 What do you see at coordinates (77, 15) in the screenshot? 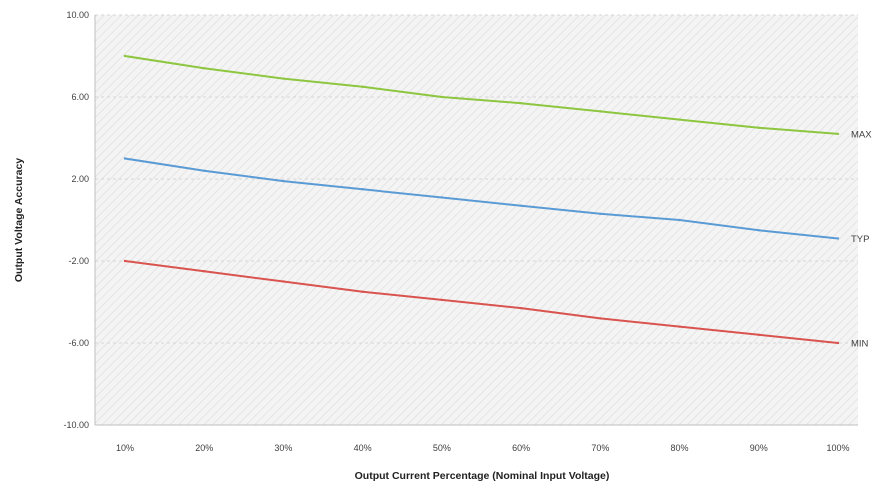
I see `y-tick-label: 10.00` at bounding box center [77, 15].